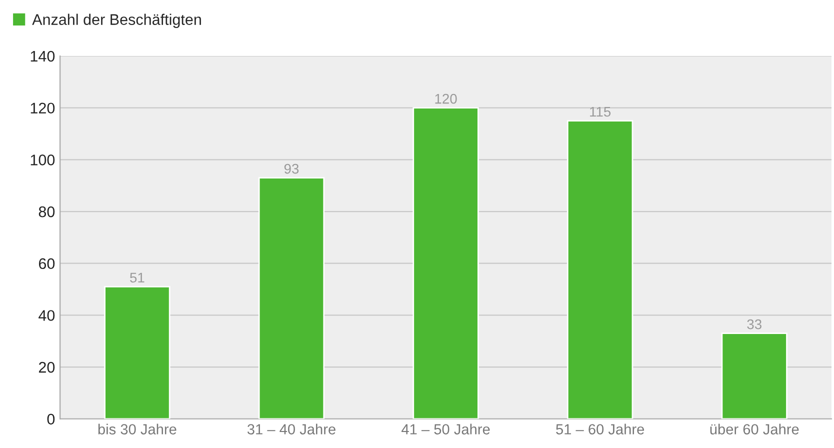  What do you see at coordinates (446, 99) in the screenshot?
I see `data-label: 120` at bounding box center [446, 99].